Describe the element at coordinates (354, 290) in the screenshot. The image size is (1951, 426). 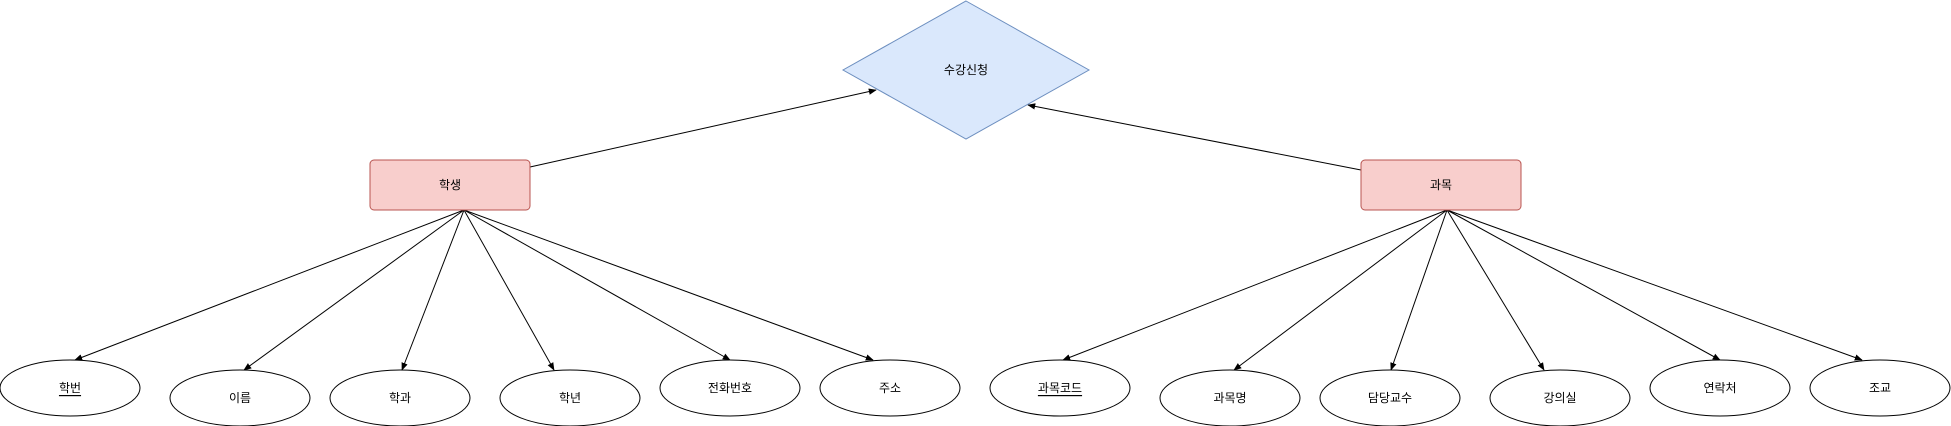
I see `edge-student-to-name` at that location.